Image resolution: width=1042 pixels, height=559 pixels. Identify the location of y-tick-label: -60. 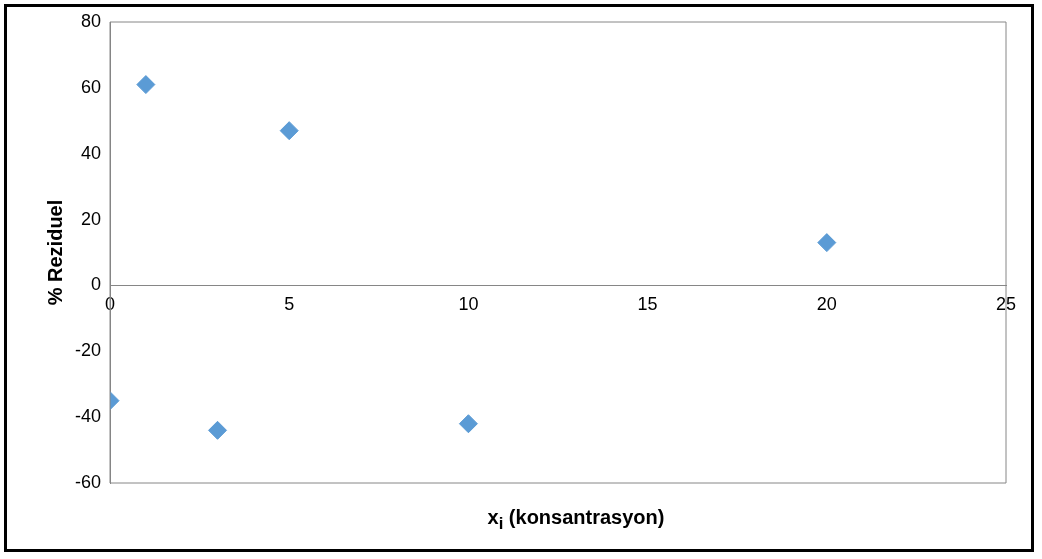
(88, 481).